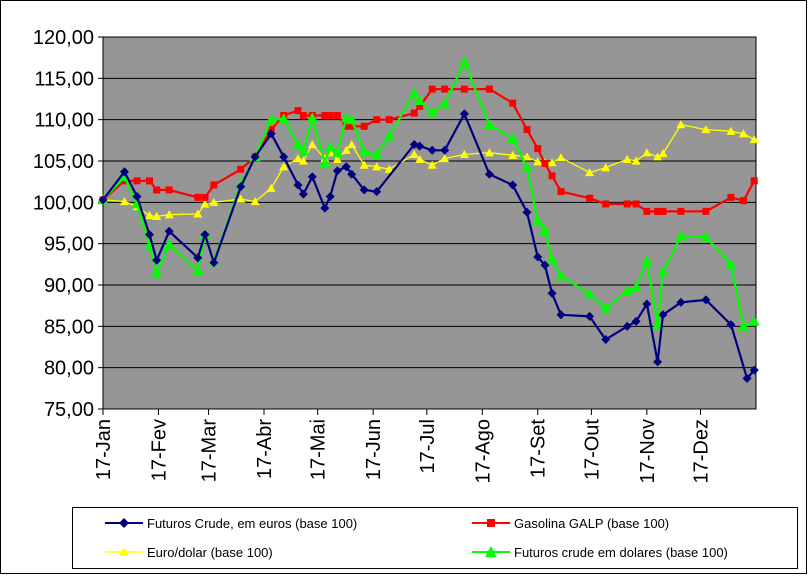 The width and height of the screenshot is (808, 580). I want to click on x-tick-label: 17-Set, so click(539, 448).